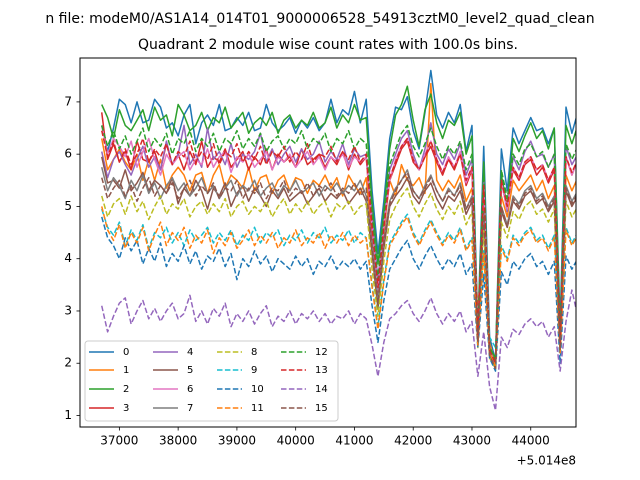  Describe the element at coordinates (237, 441) in the screenshot. I see `x-tick-label: 39000` at that location.